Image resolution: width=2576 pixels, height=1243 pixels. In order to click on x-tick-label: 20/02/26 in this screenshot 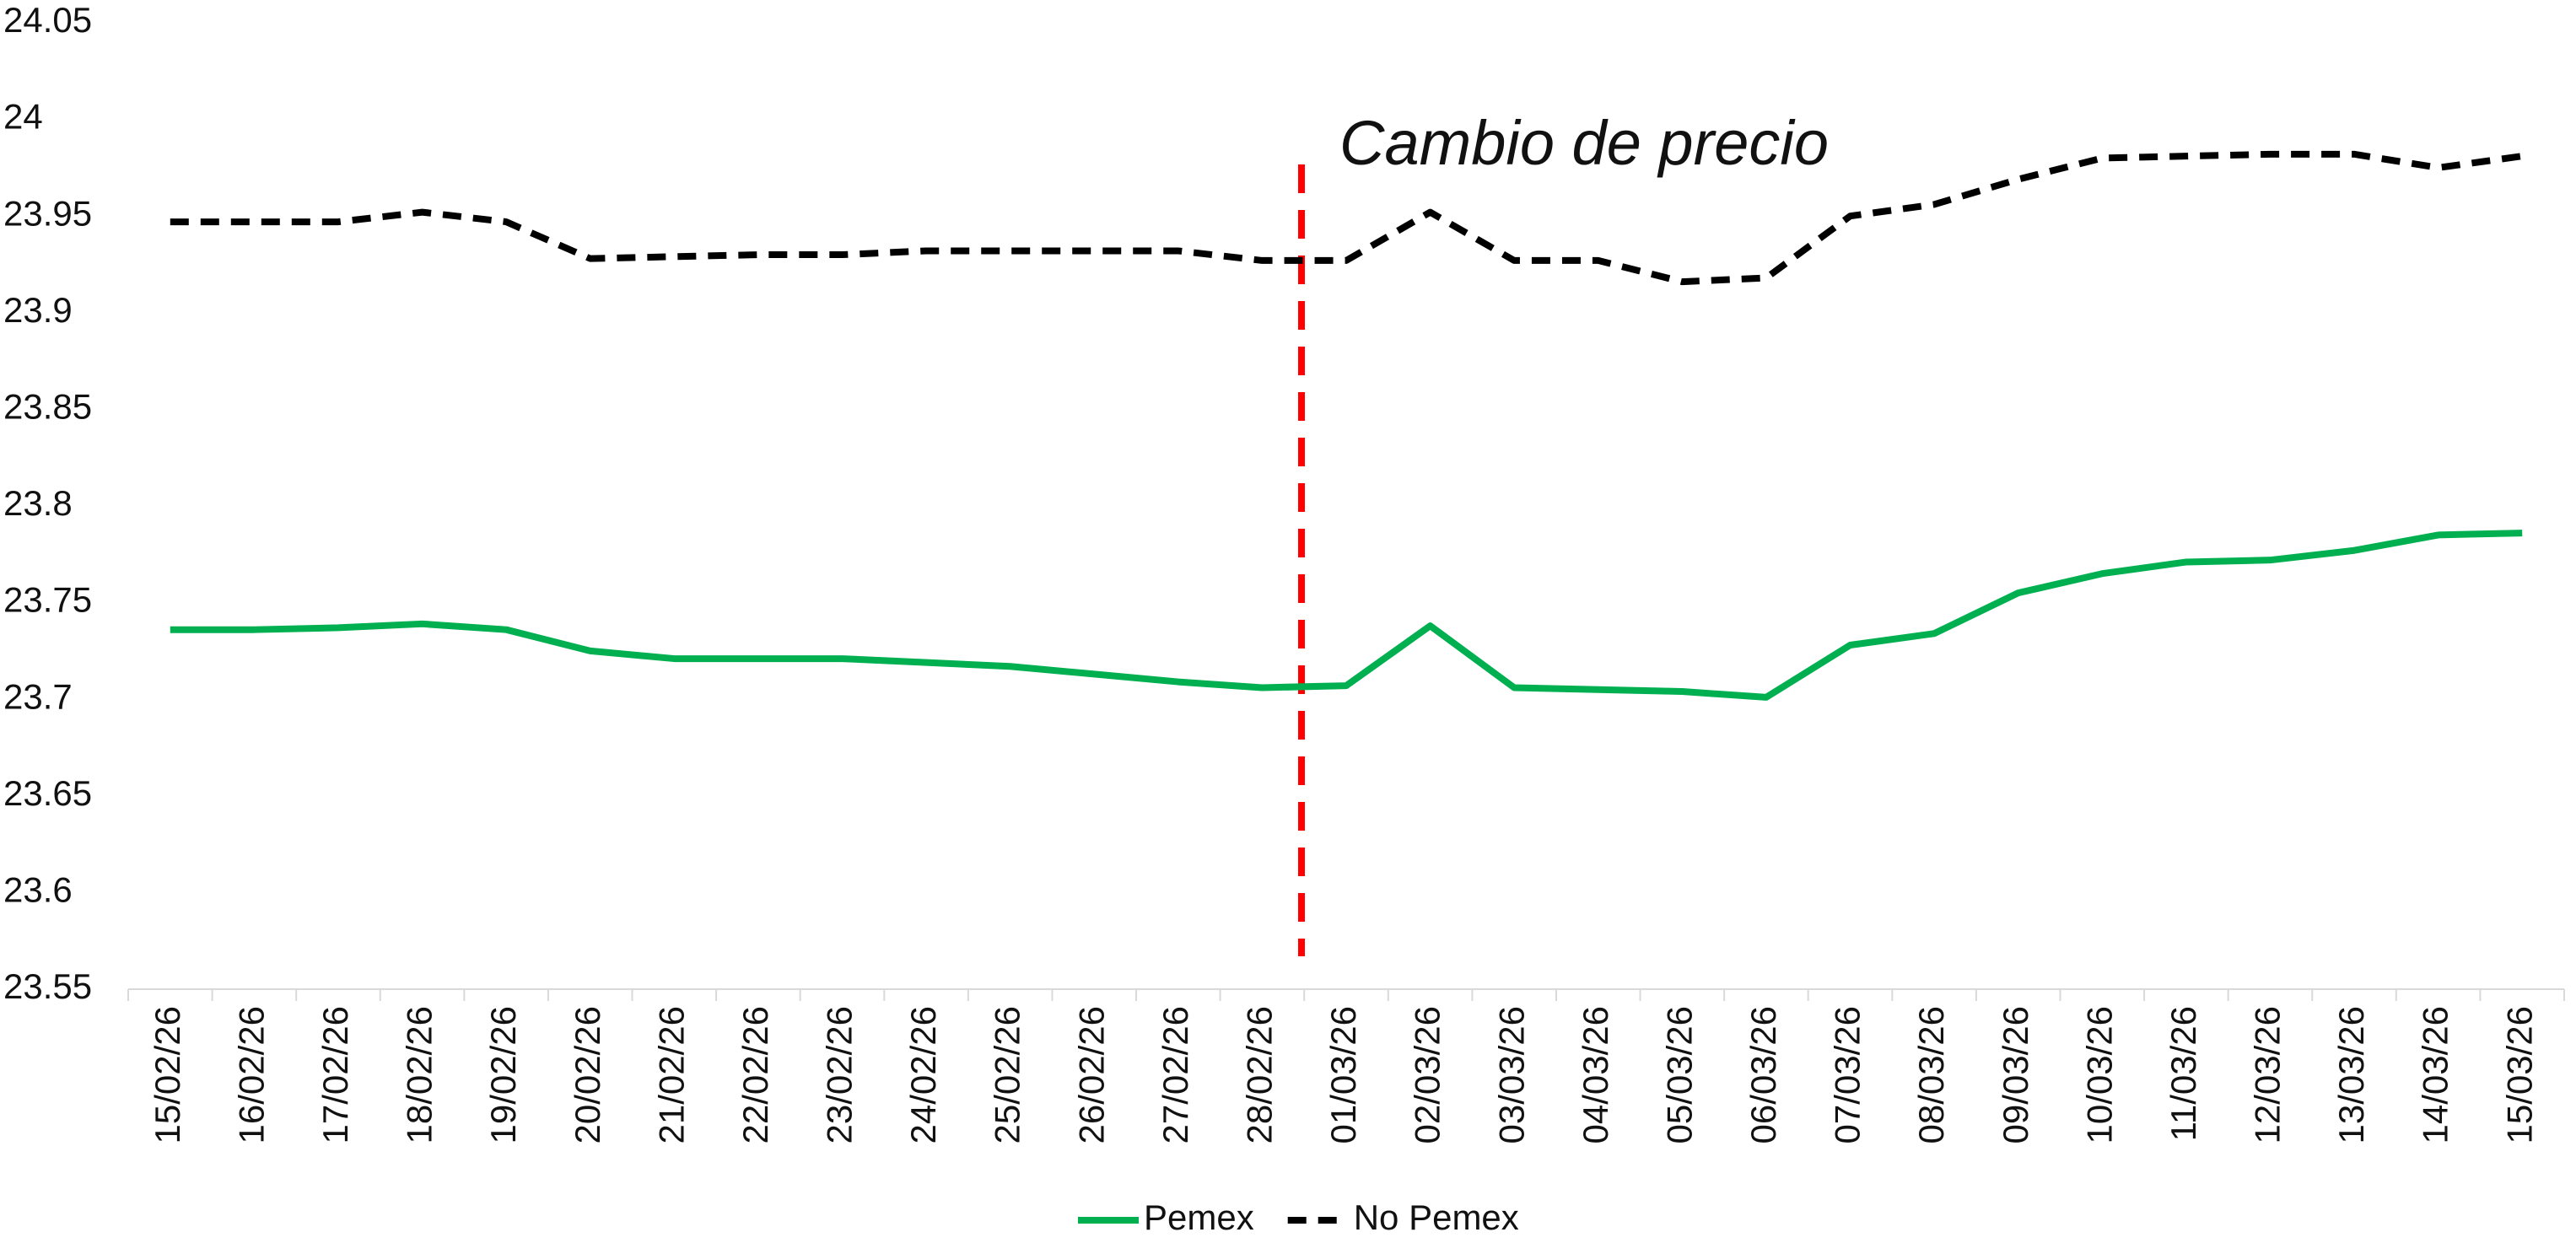, I will do `click(587, 1075)`.